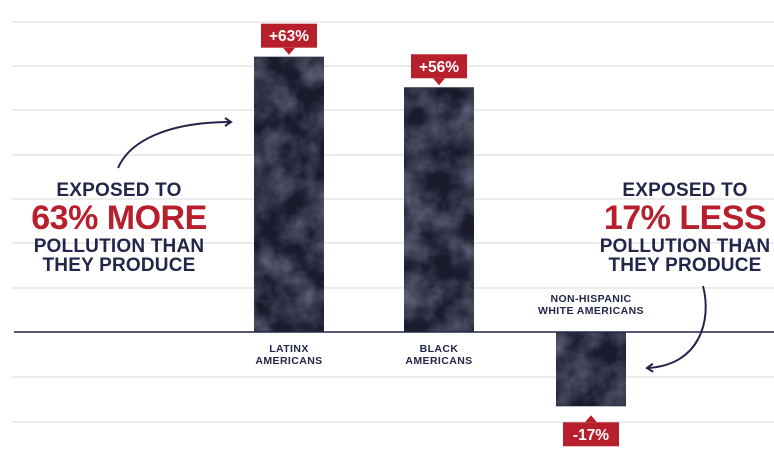 This screenshot has height=453, width=774. I want to click on category-label: LATINX AMERICANS, so click(288, 355).